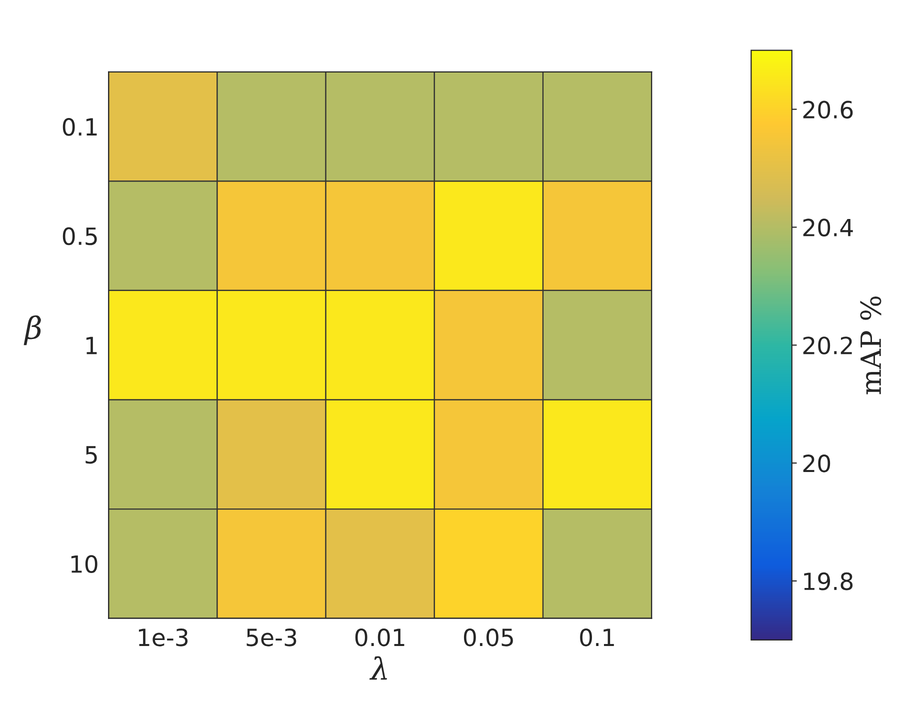 The width and height of the screenshot is (905, 719). What do you see at coordinates (84, 564) in the screenshot?
I see `y-tick-label: 10` at bounding box center [84, 564].